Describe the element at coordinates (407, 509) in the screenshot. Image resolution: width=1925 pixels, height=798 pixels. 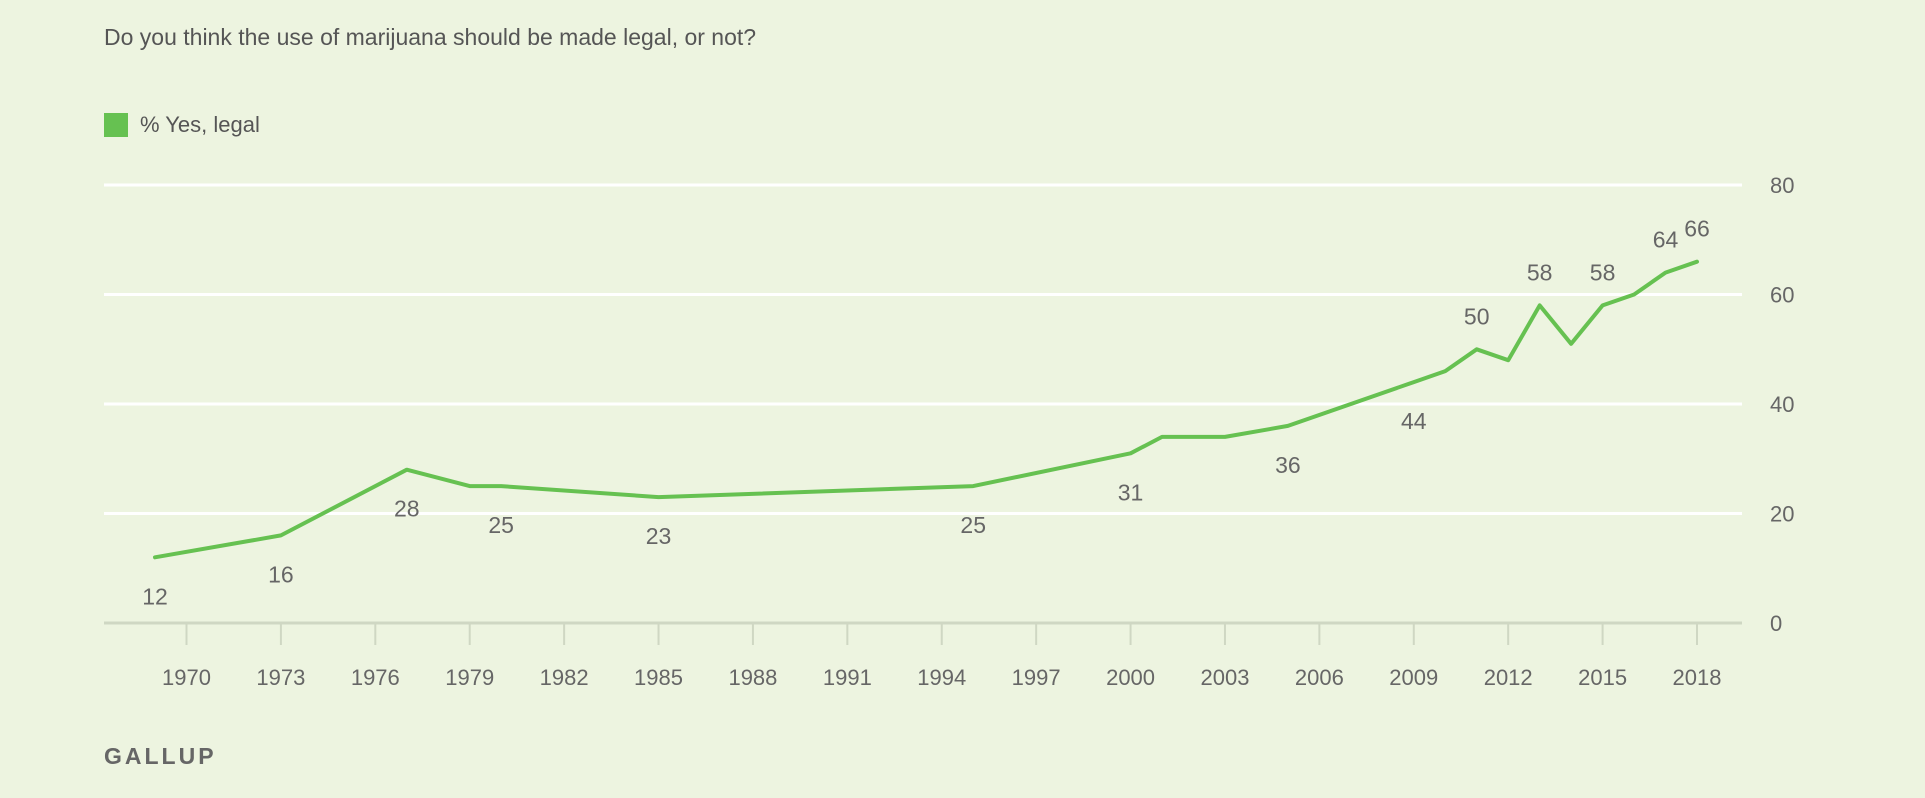
I see `data-label: 28` at that location.